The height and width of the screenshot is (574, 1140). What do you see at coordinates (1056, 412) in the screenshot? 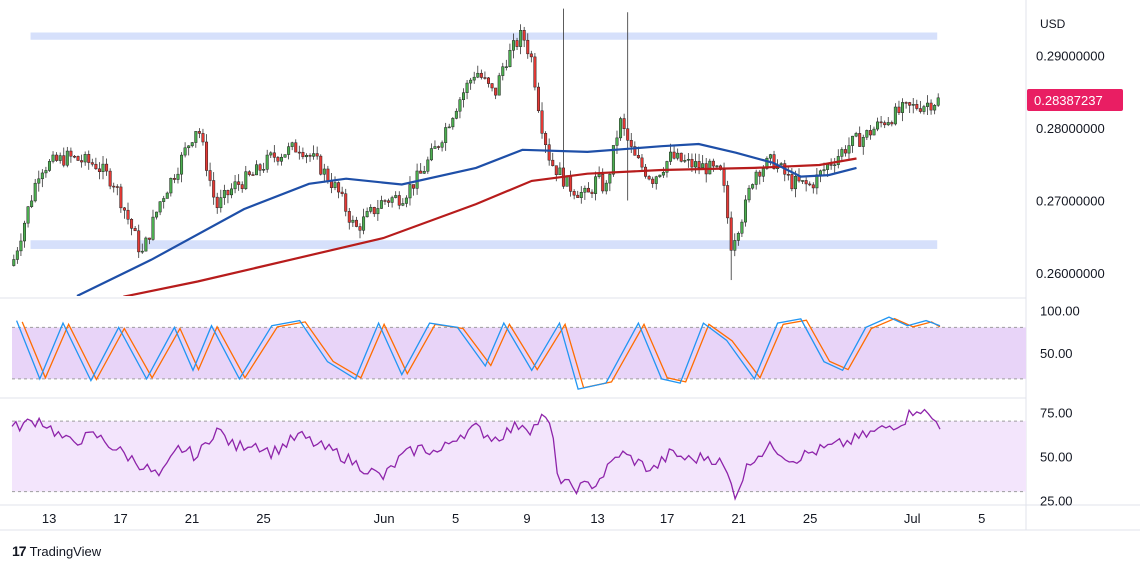
I see `rsi-tick-label: 75.00` at bounding box center [1056, 412].